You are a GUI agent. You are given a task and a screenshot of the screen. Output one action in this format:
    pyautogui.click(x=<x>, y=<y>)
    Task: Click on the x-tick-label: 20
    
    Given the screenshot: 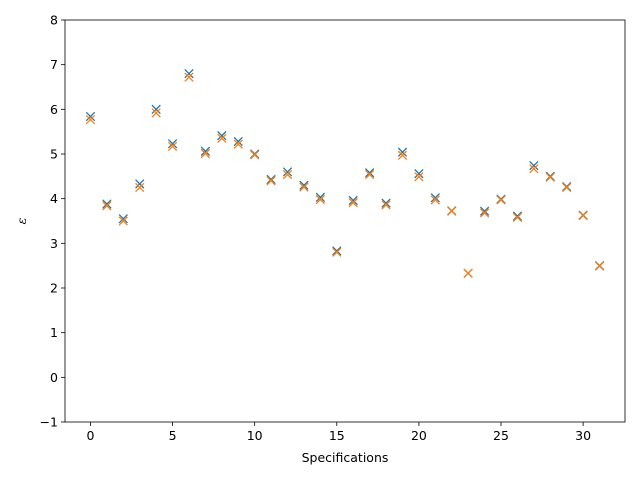 What is the action you would take?
    pyautogui.click(x=419, y=435)
    